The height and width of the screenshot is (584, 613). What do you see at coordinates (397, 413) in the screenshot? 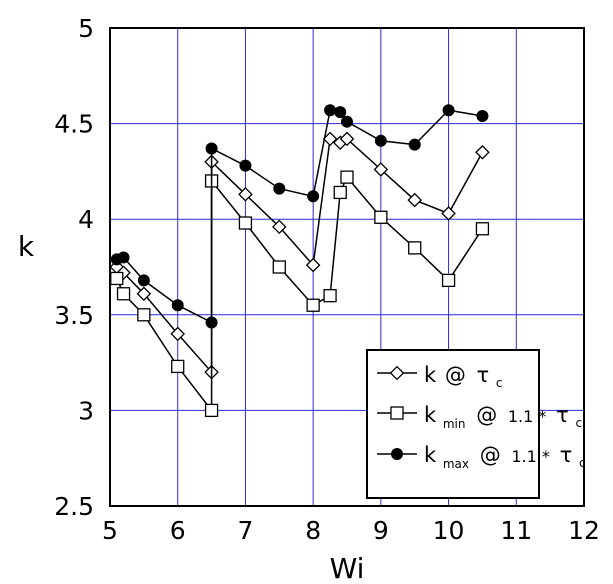
I see `square-marker-icon` at bounding box center [397, 413].